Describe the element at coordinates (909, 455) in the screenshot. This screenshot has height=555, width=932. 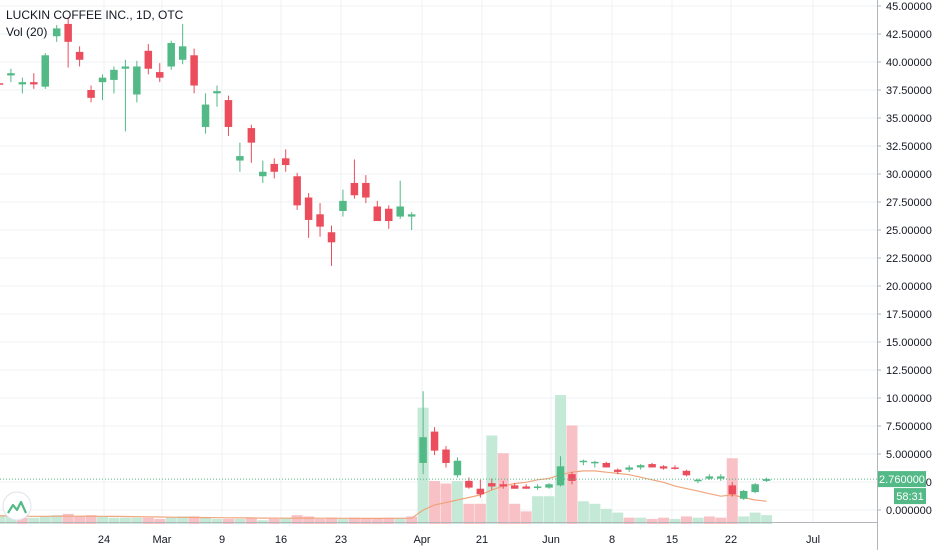
I see `price-tick-label: 5.000000` at that location.